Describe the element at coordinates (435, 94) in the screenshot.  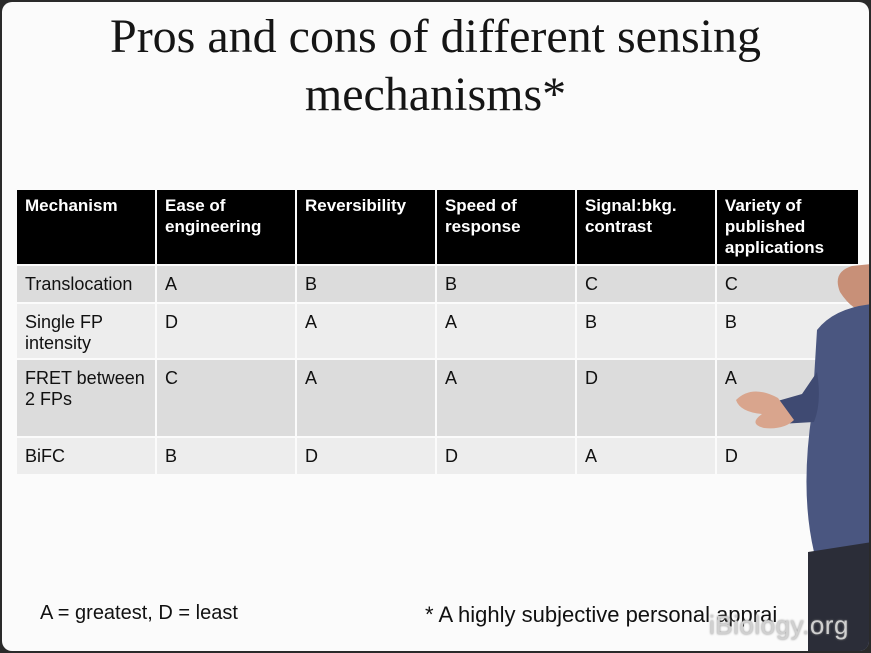
I see `slide-title-line2: mechanisms*` at that location.